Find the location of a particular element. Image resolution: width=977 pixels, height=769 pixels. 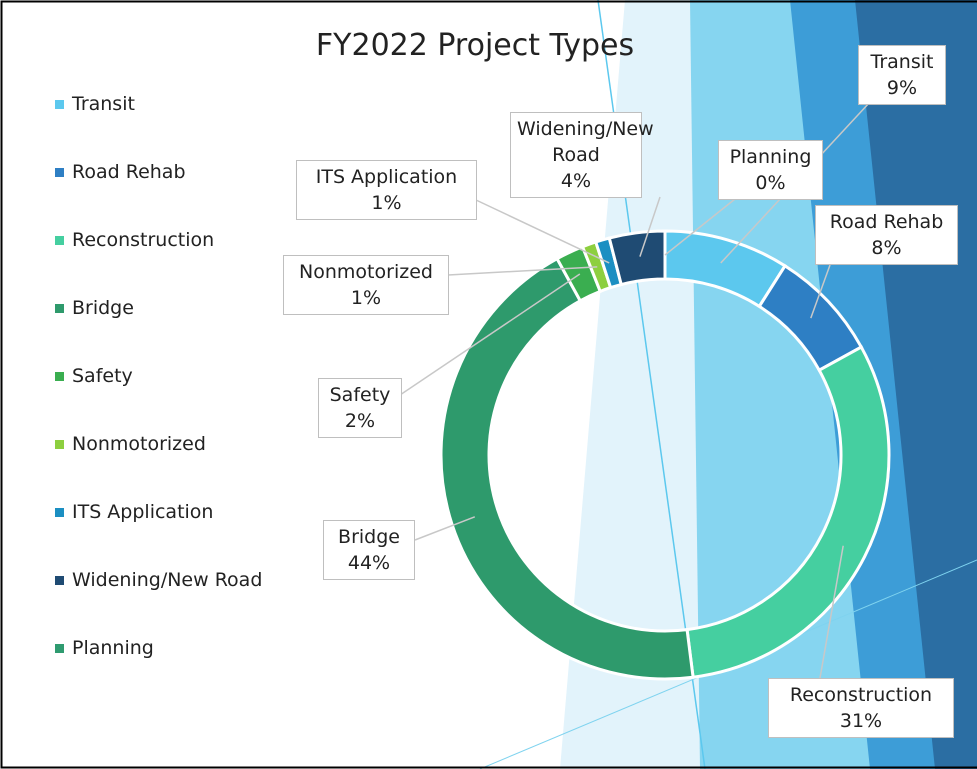

data-label: Bridge 44% is located at coordinates (369, 550).